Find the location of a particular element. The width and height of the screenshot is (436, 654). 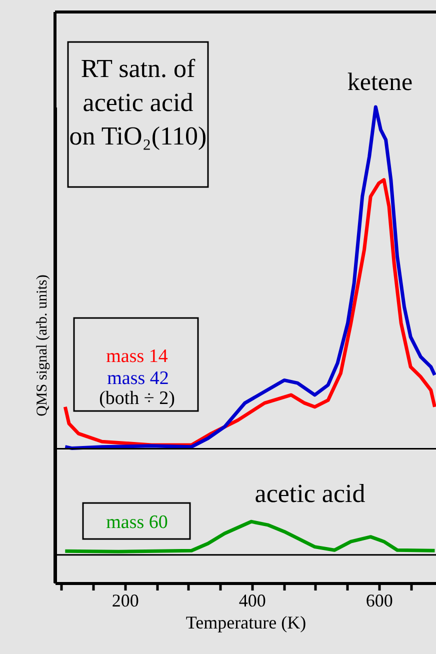

series-label: mass 60 is located at coordinates (137, 522).